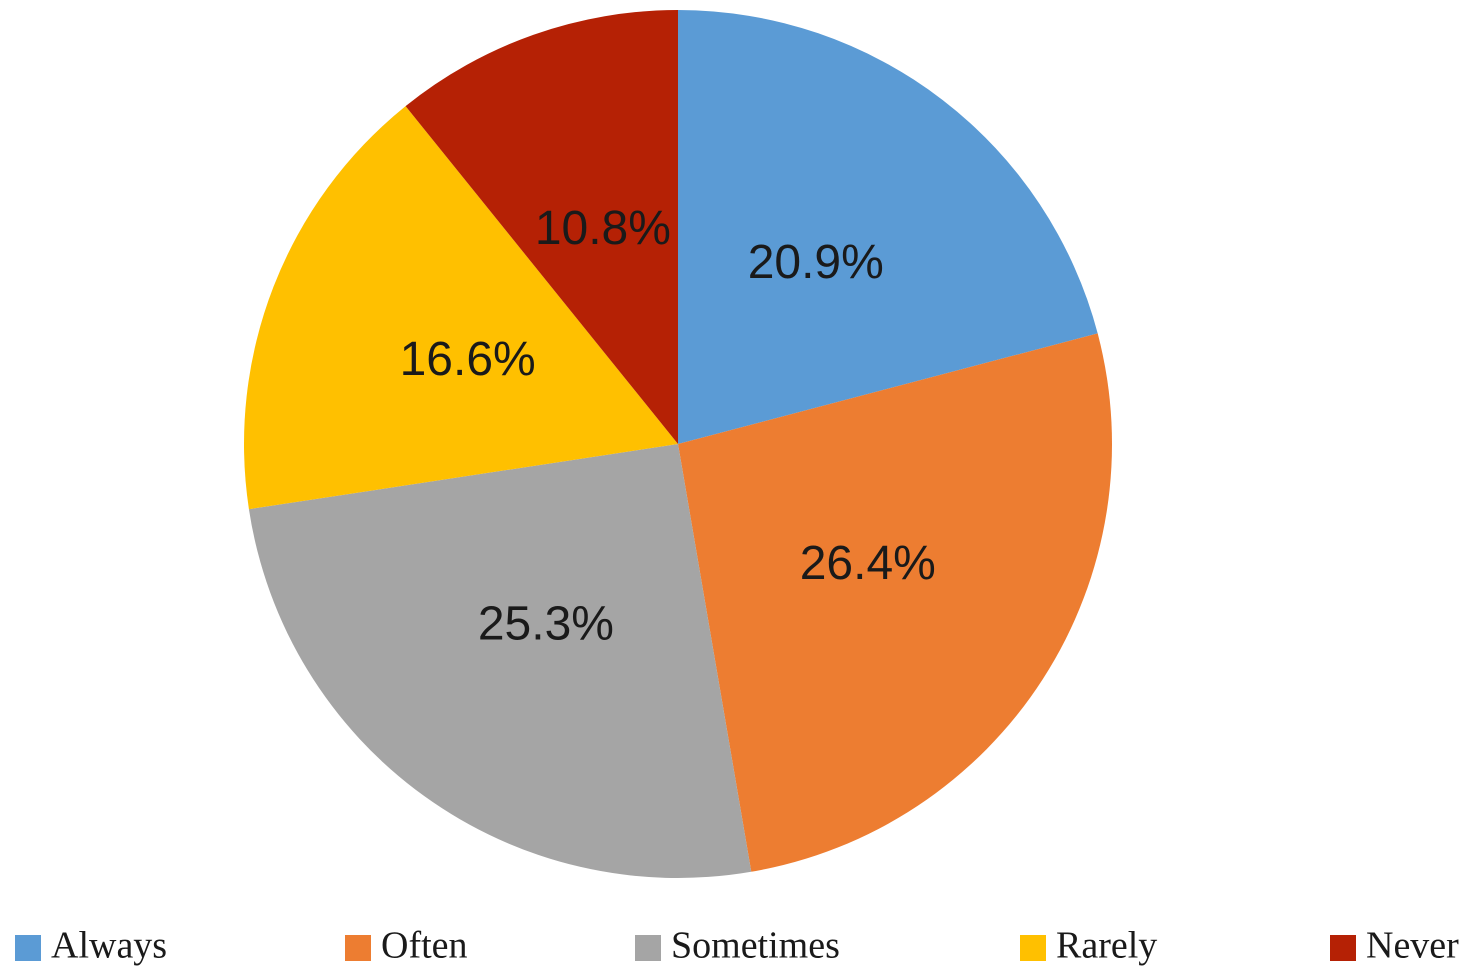 The width and height of the screenshot is (1484, 980). I want to click on legend-label: Always, so click(109, 946).